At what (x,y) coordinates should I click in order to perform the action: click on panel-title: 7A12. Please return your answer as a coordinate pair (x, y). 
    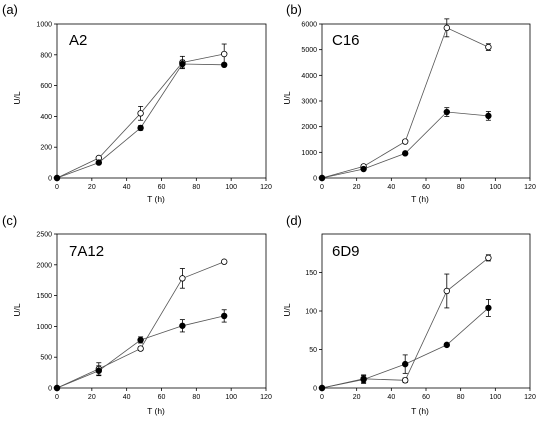
    Looking at the image, I should click on (86, 251).